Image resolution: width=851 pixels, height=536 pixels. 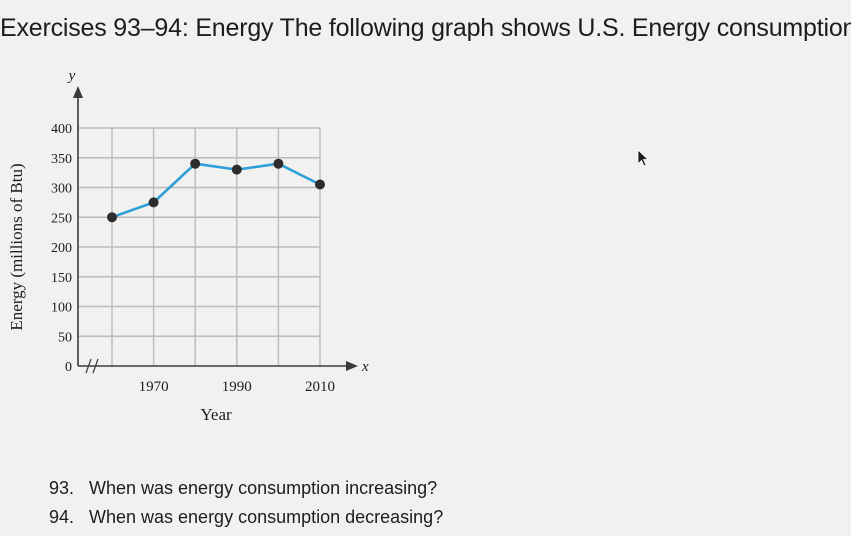 What do you see at coordinates (365, 367) in the screenshot?
I see `x-axis-letter: x` at bounding box center [365, 367].